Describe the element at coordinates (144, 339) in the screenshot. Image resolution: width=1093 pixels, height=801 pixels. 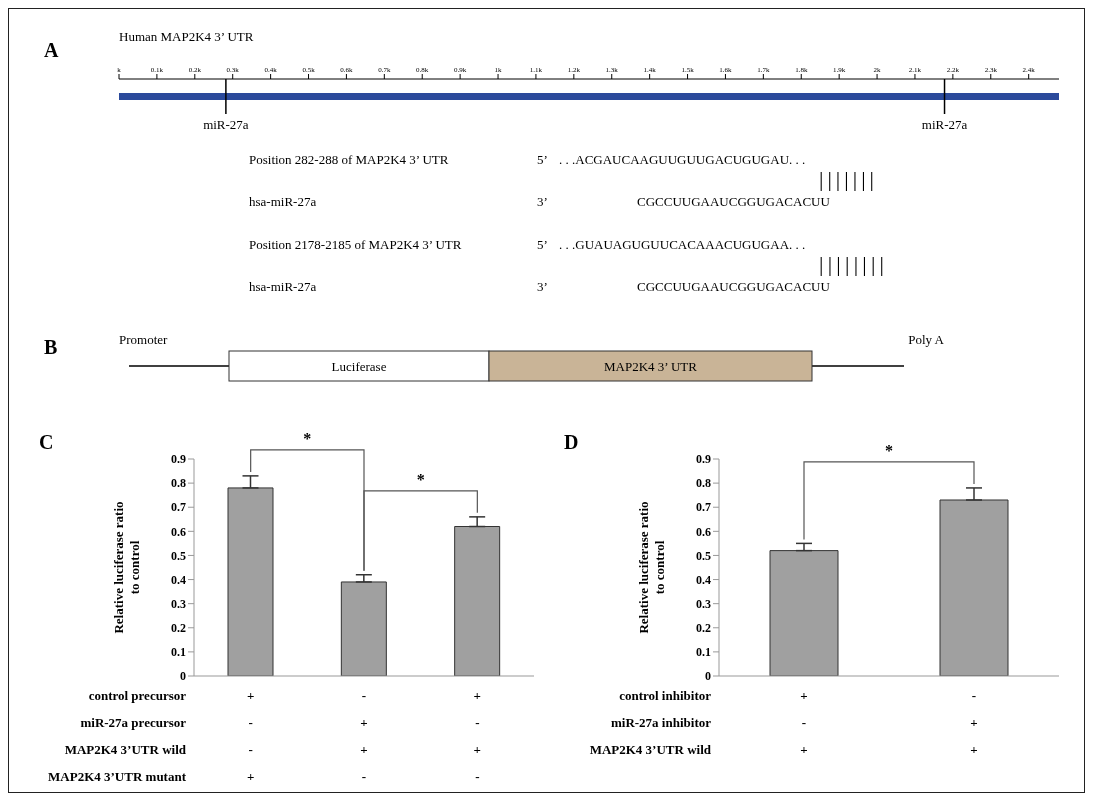
I see `text: Promoter` at that location.